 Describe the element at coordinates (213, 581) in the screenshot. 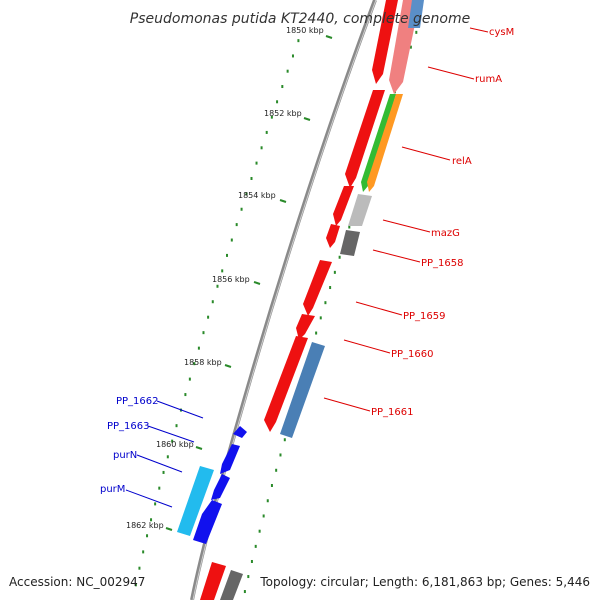

I see `gene-red-bottom` at that location.